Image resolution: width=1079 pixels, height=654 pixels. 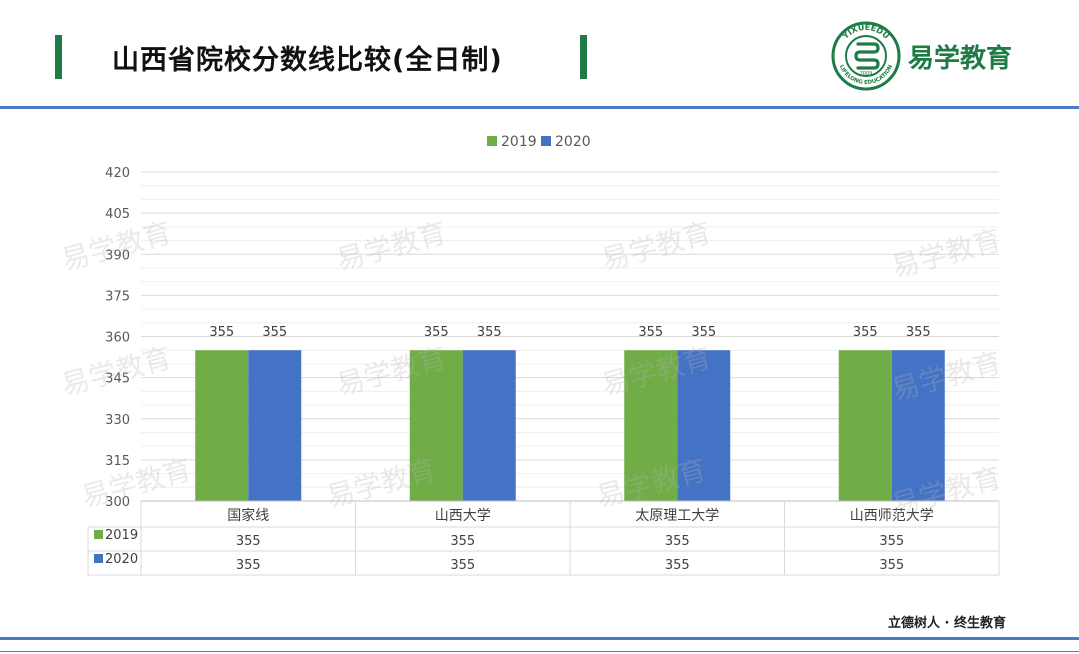 What do you see at coordinates (539, 107) in the screenshot?
I see `header-divider` at bounding box center [539, 107].